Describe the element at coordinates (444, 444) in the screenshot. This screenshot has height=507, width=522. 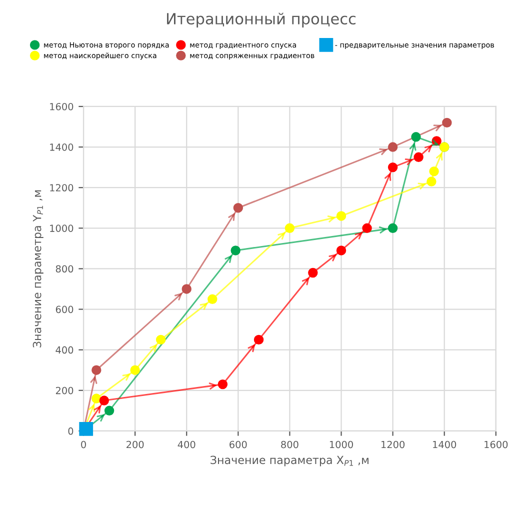
I see `x-tick-label: 1400` at that location.